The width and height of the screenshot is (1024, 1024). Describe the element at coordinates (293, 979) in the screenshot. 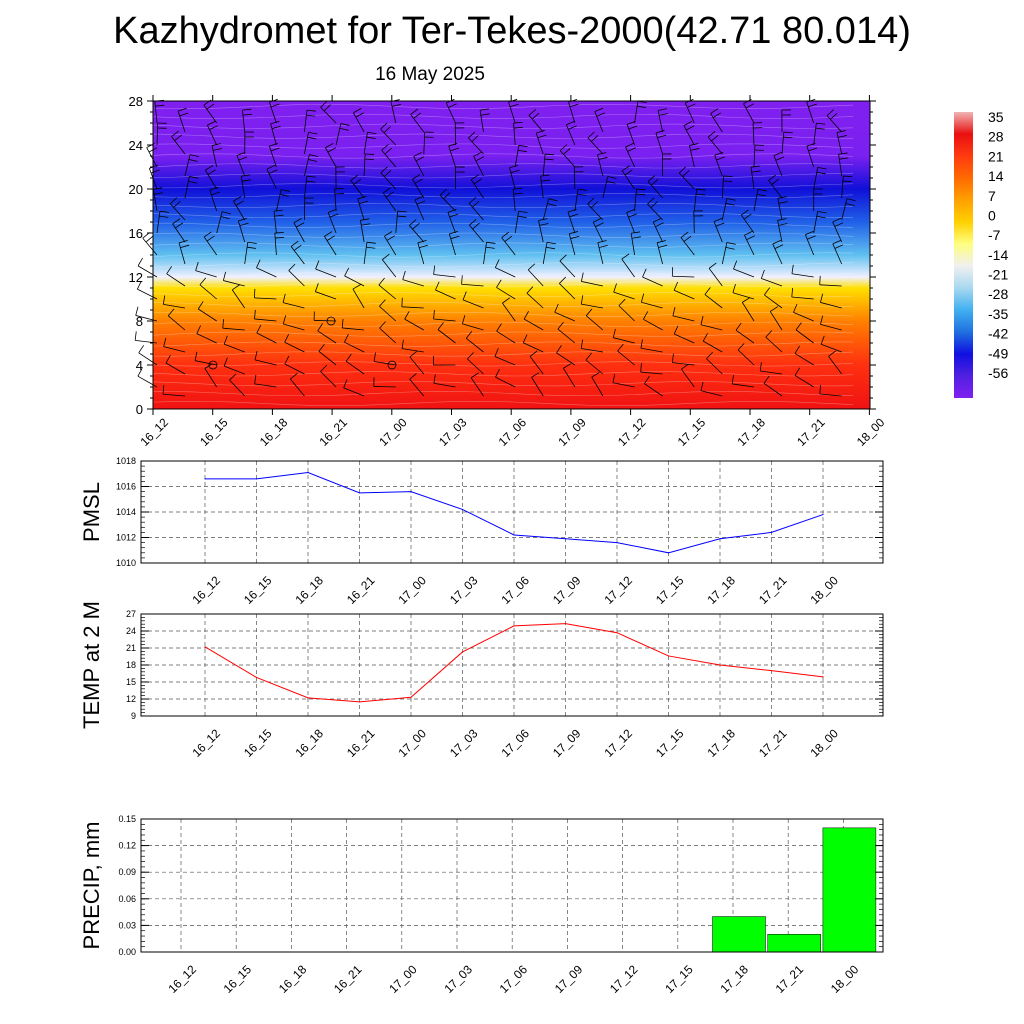

I see `x-tick-label: 16_18` at that location.